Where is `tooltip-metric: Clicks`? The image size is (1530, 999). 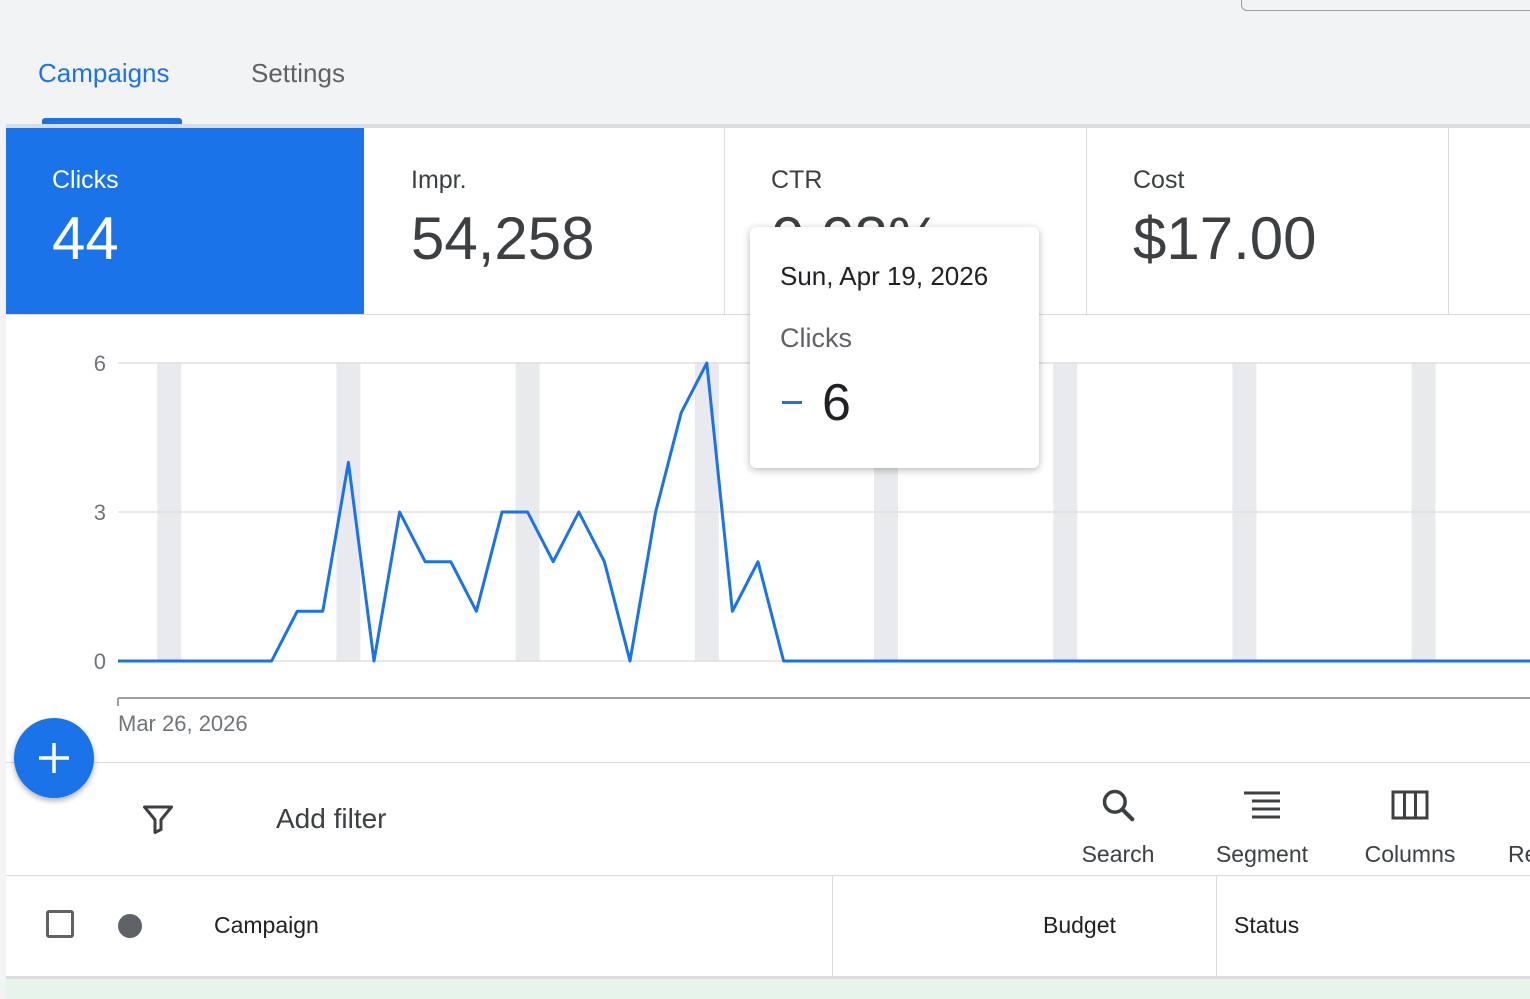 tooltip-metric: Clicks is located at coordinates (816, 338).